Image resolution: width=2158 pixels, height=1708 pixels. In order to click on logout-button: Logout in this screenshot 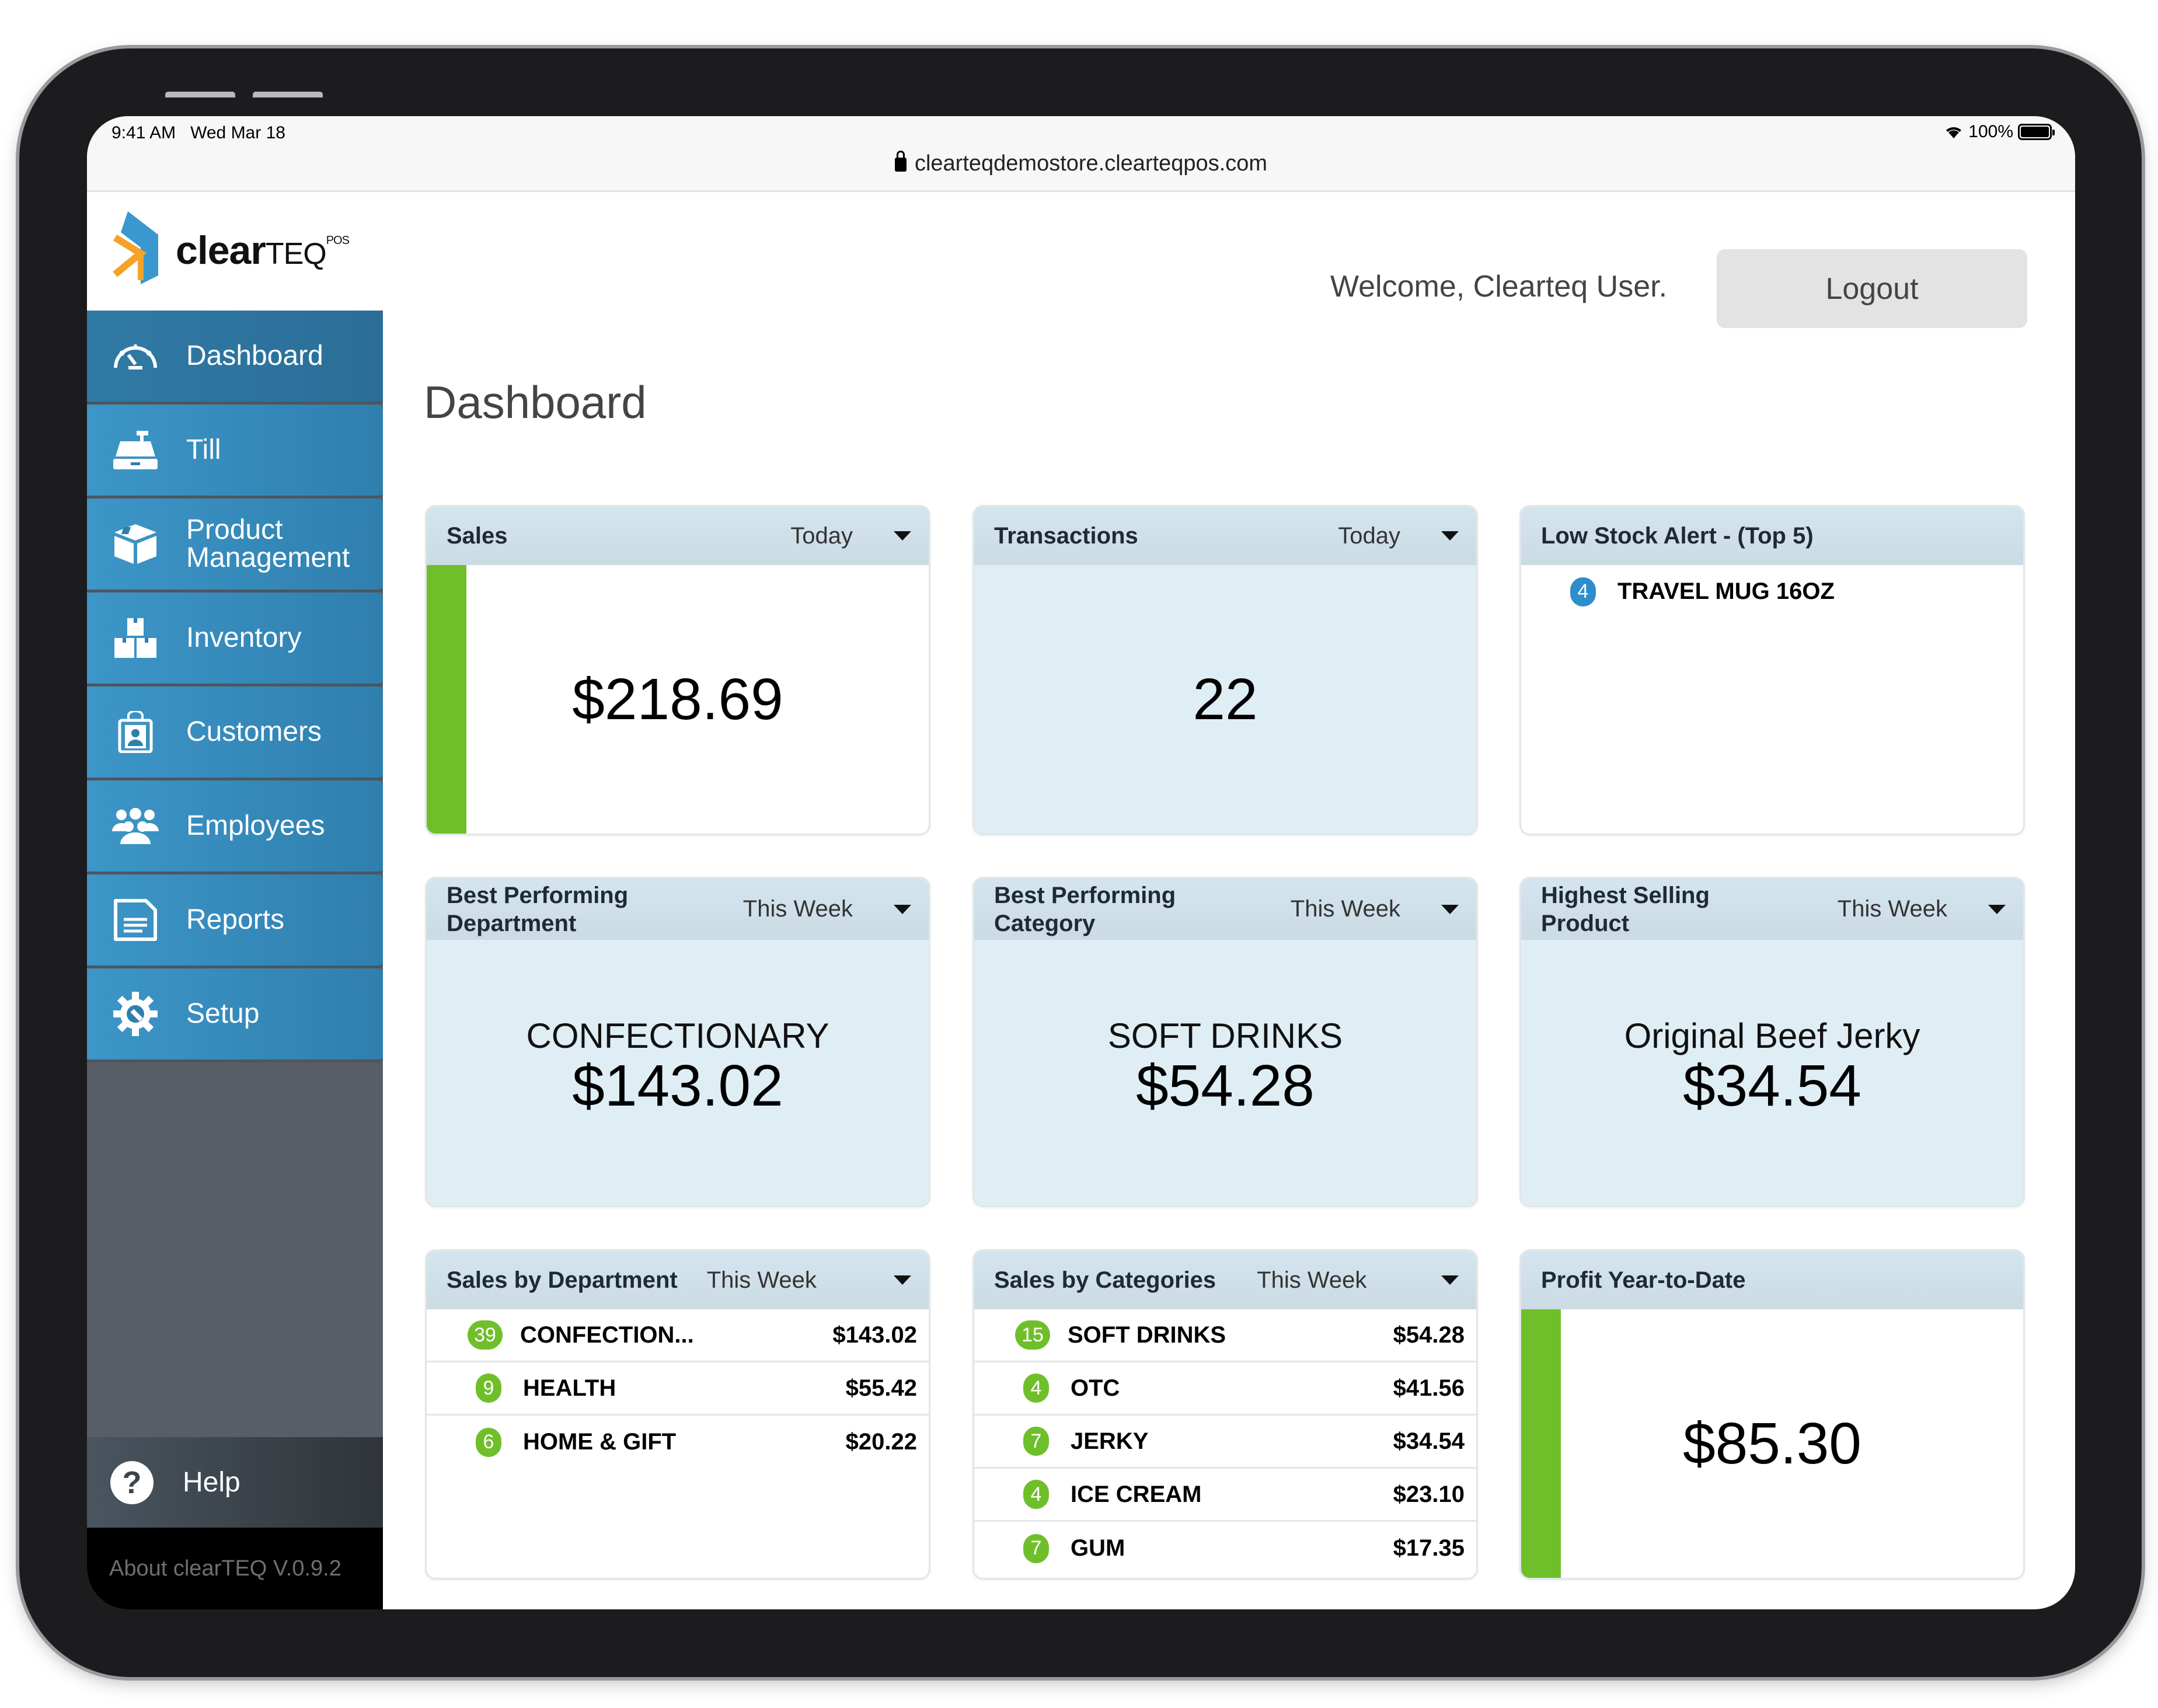, I will do `click(1872, 289)`.